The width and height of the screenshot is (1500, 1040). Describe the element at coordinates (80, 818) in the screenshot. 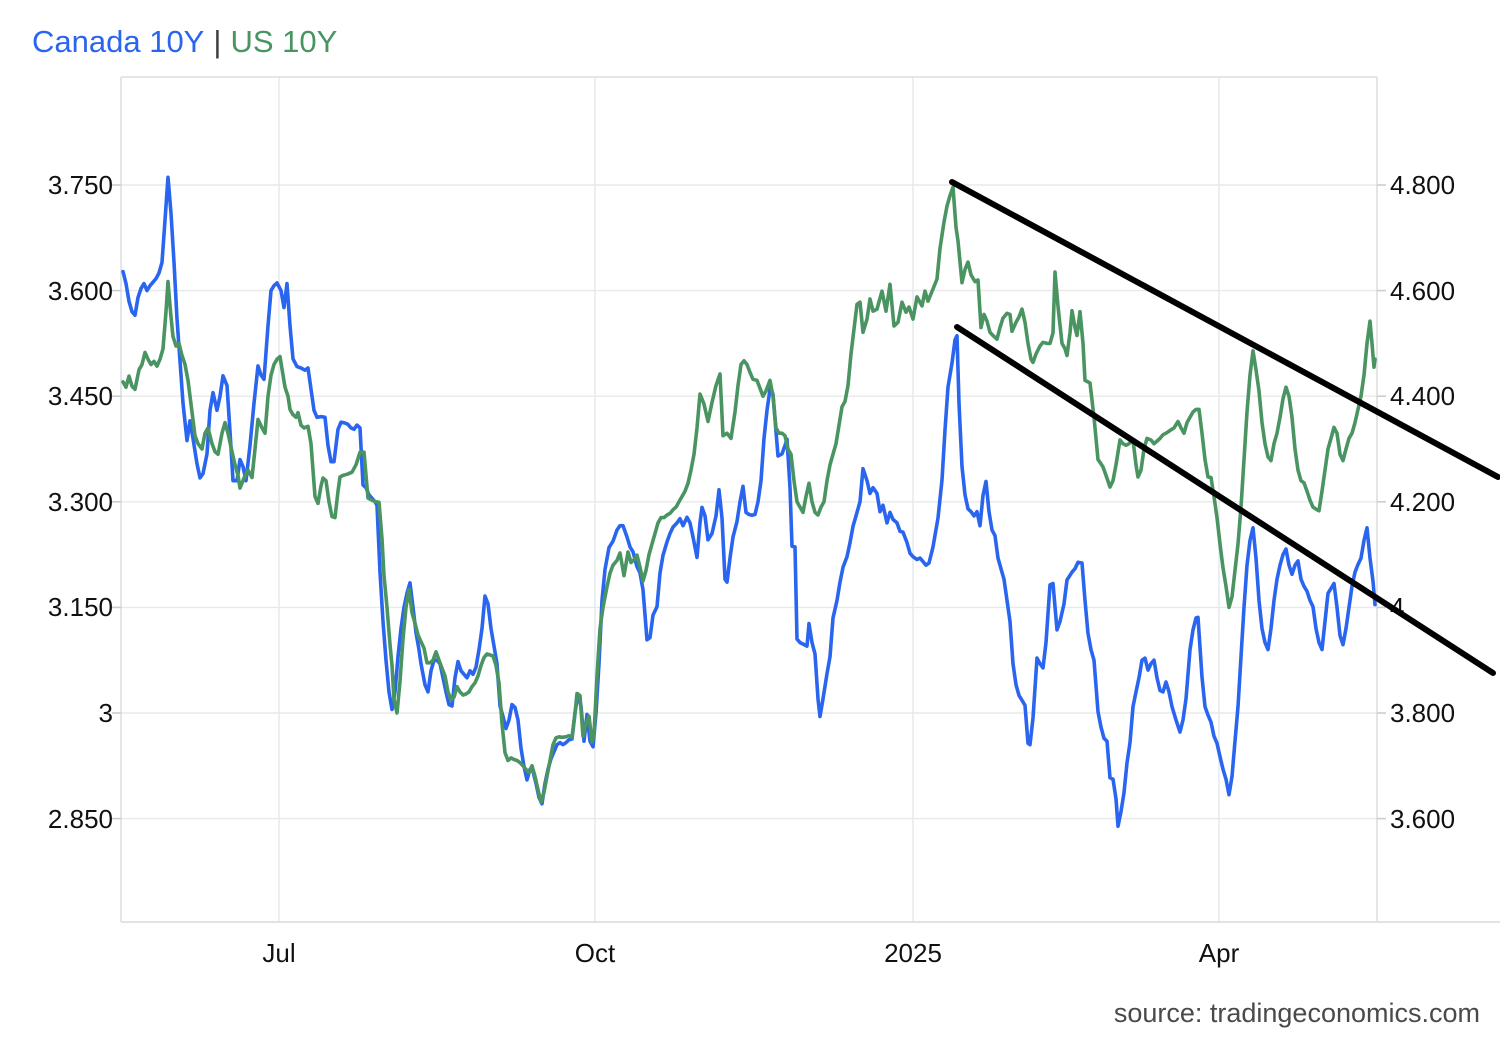

I see `y-axis-label-left-2.850: 2.850` at that location.